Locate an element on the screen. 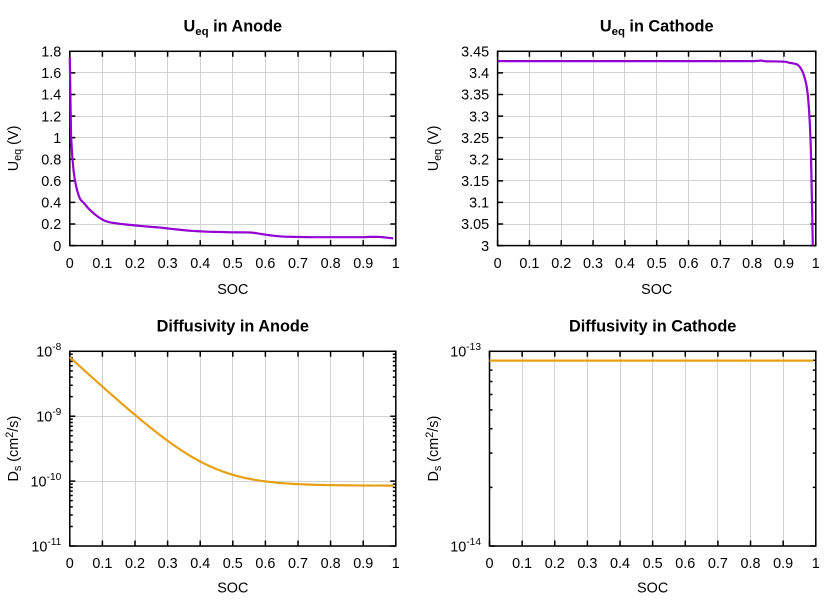 The height and width of the screenshot is (600, 840). svg-text: 3.4 is located at coordinates (479, 74).